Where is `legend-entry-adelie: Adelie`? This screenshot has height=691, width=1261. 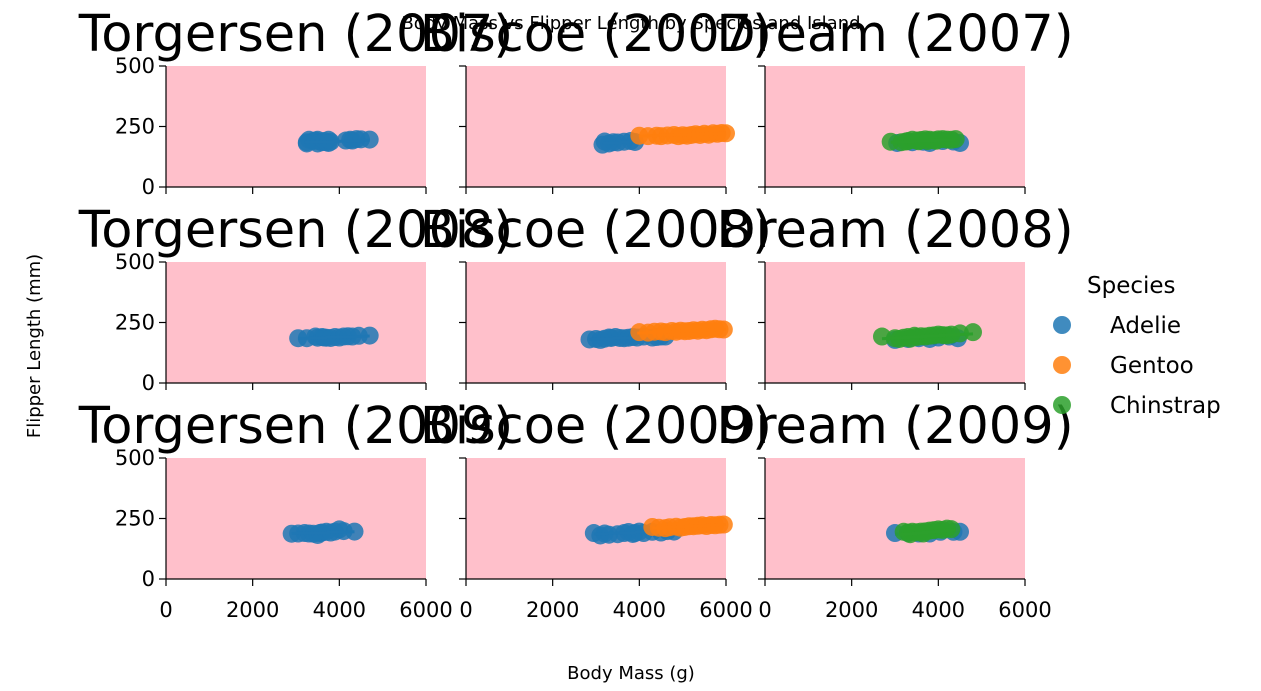 legend-entry-adelie: Adelie is located at coordinates (1117, 326).